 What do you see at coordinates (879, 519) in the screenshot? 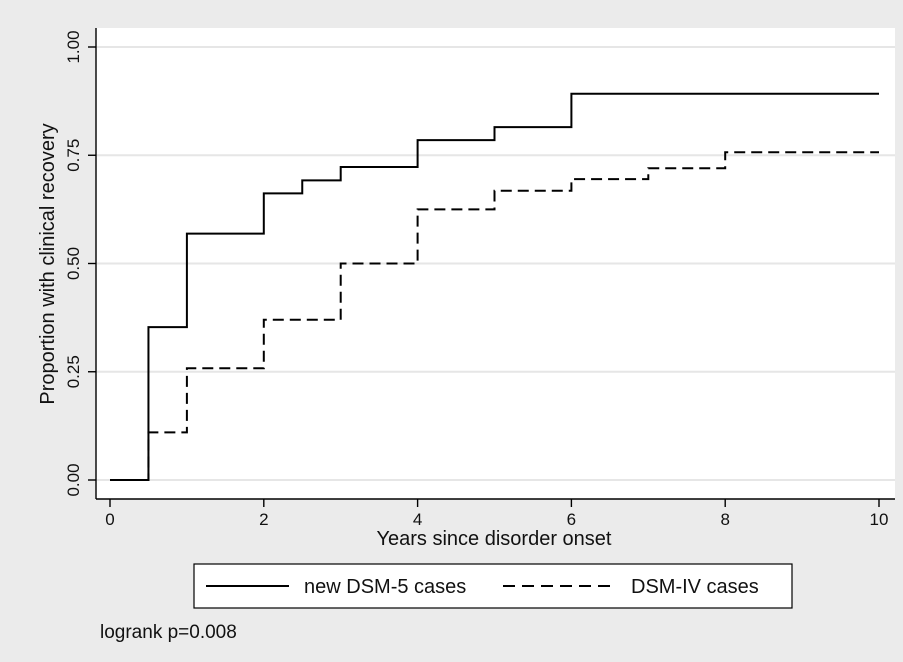
I see `x-tick-label-5: 10` at bounding box center [879, 519].